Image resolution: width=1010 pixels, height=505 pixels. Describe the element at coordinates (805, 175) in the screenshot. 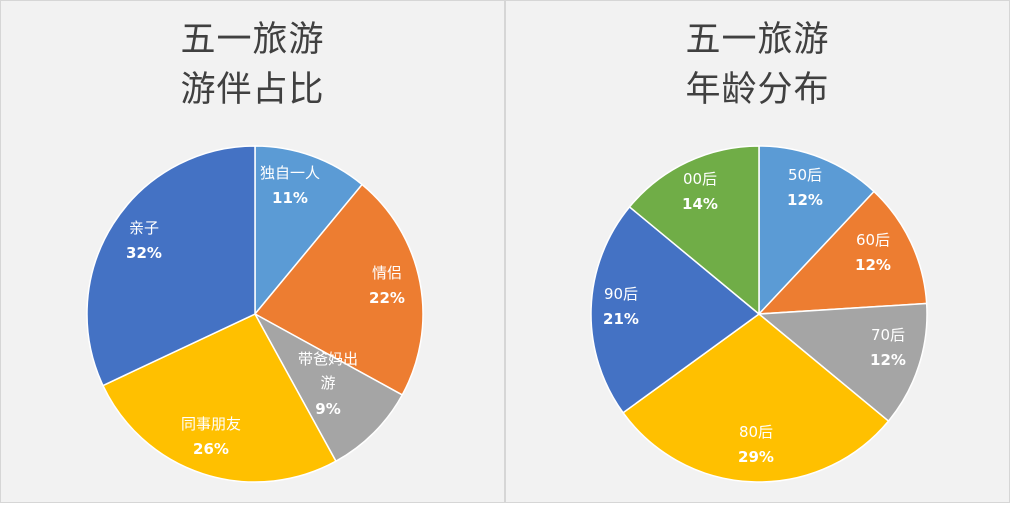

I see `slice-label-0: 50后` at that location.